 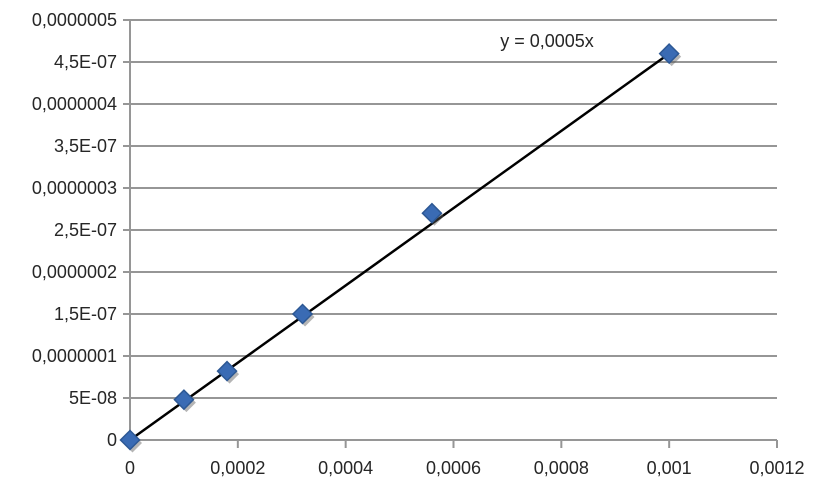 I want to click on y-tick-label: 0, so click(x=112, y=440).